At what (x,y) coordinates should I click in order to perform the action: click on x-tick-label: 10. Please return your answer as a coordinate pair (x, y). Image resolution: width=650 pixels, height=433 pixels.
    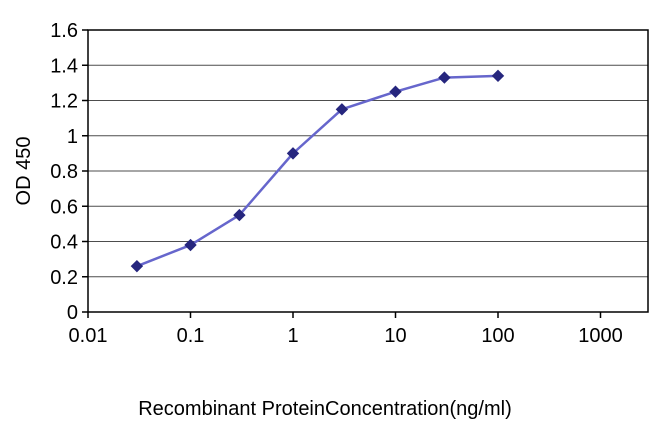
    Looking at the image, I should click on (395, 336).